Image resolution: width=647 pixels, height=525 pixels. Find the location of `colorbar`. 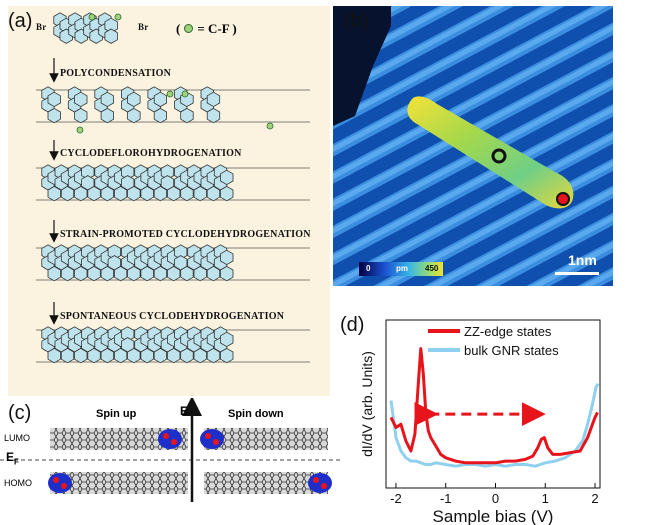

colorbar is located at coordinates (401, 269).